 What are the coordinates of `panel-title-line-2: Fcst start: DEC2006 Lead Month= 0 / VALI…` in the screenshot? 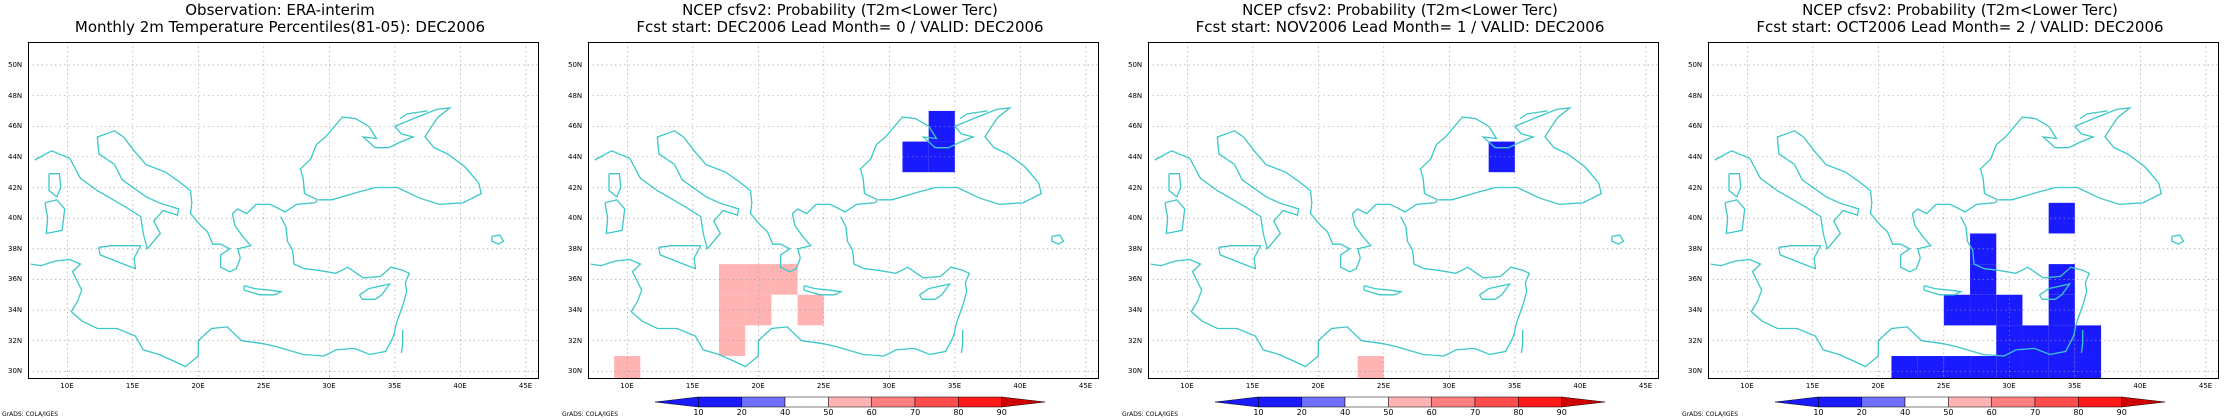 It's located at (840, 27).